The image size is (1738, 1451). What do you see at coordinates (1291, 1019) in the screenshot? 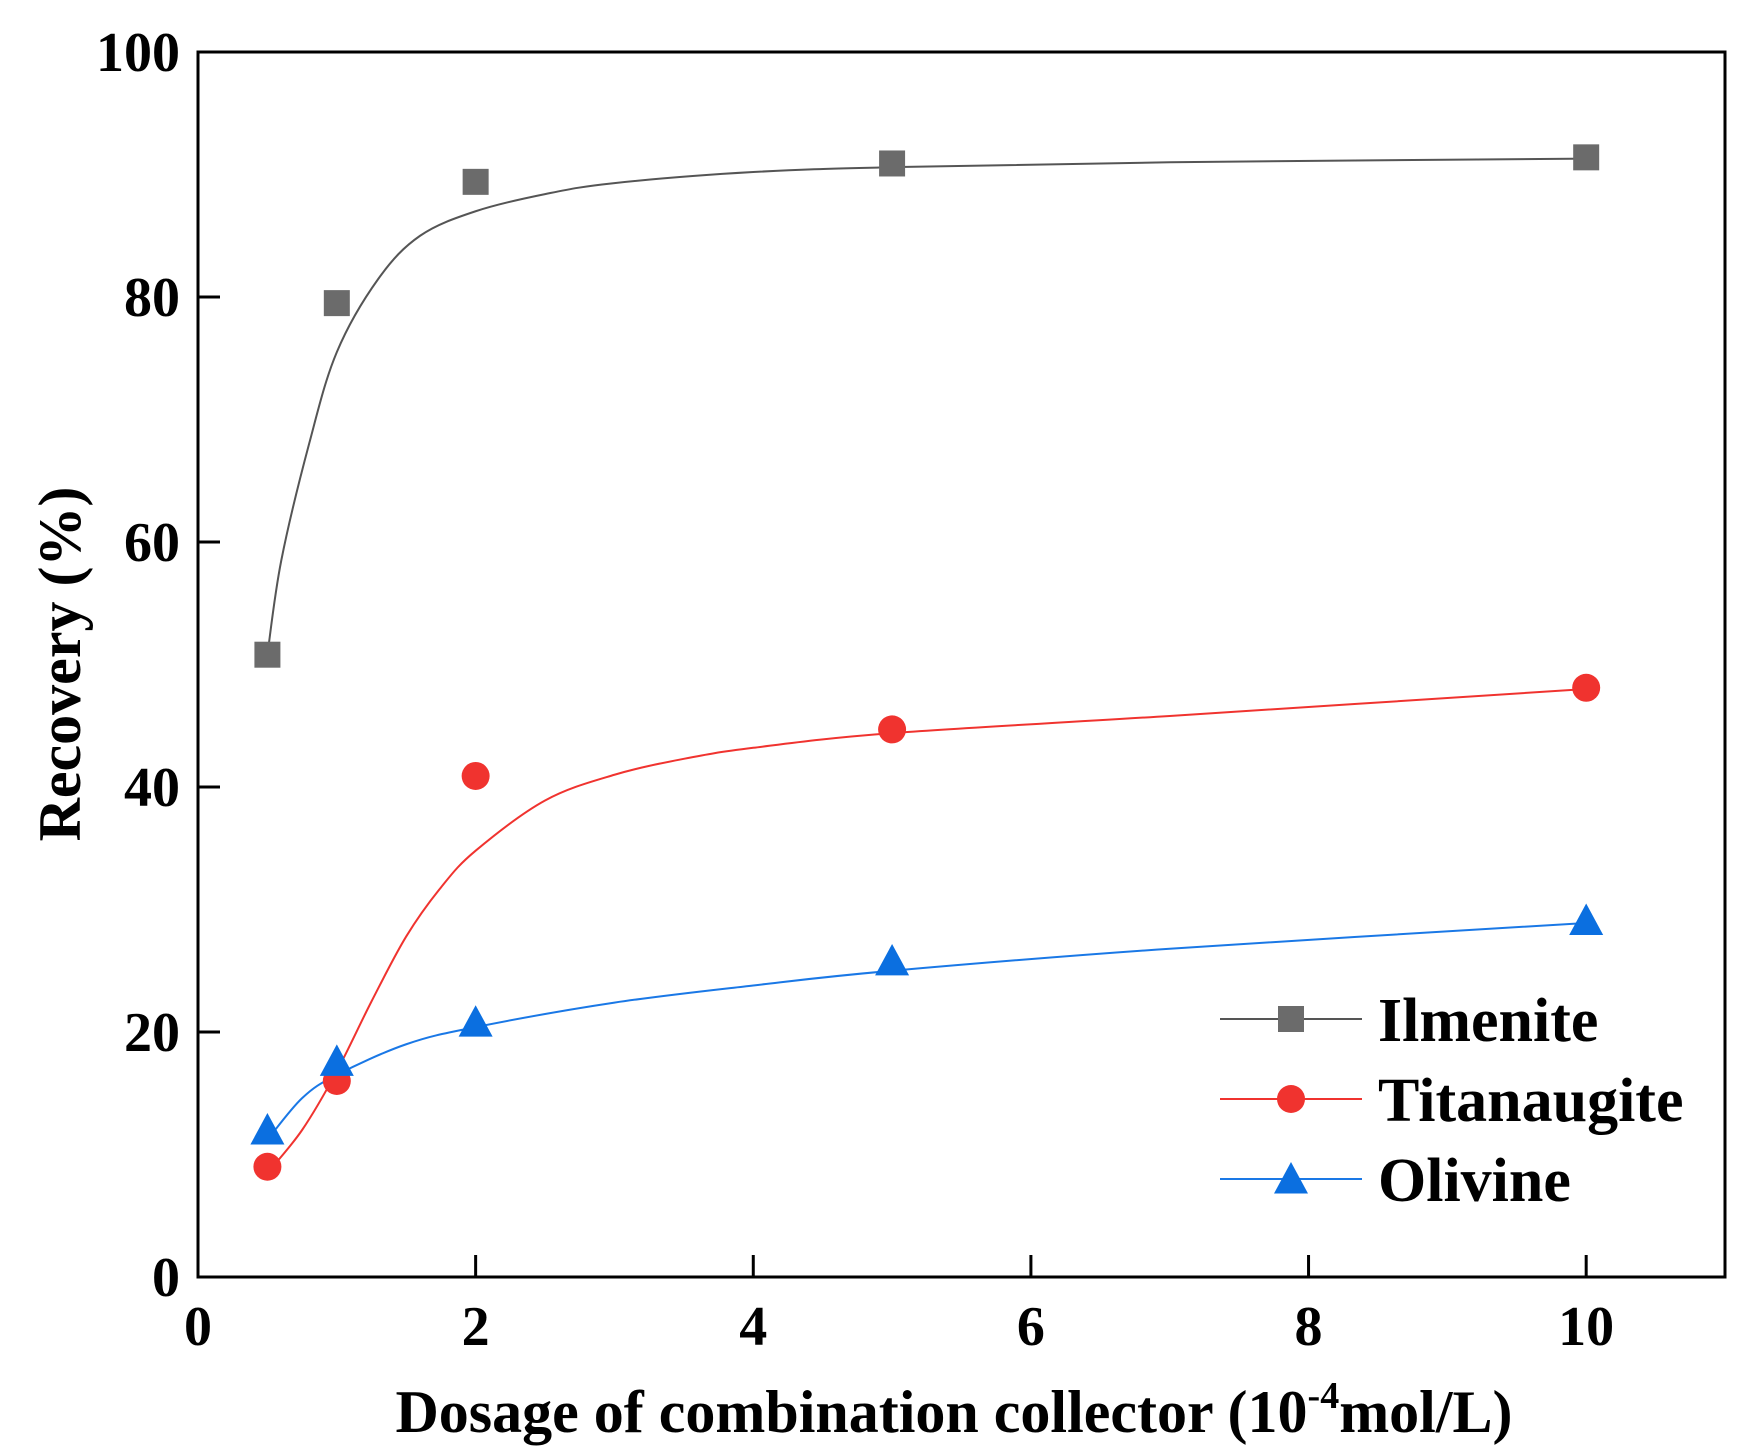
I see `legend-marker-ilmenite` at bounding box center [1291, 1019].